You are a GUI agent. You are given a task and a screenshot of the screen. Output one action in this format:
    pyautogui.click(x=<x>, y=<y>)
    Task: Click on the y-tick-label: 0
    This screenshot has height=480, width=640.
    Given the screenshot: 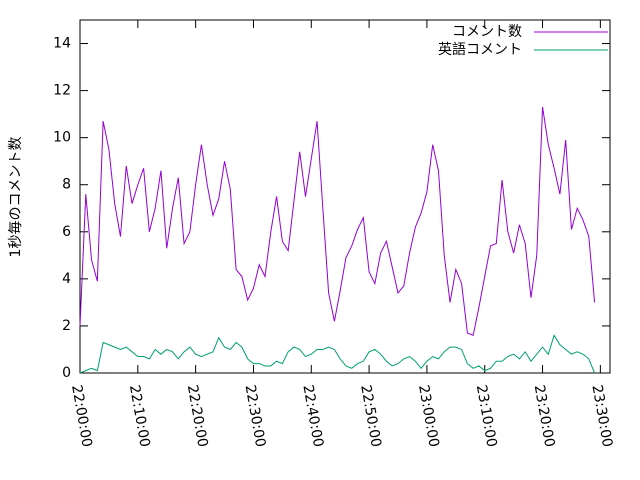 What is the action you would take?
    pyautogui.click(x=66, y=373)
    